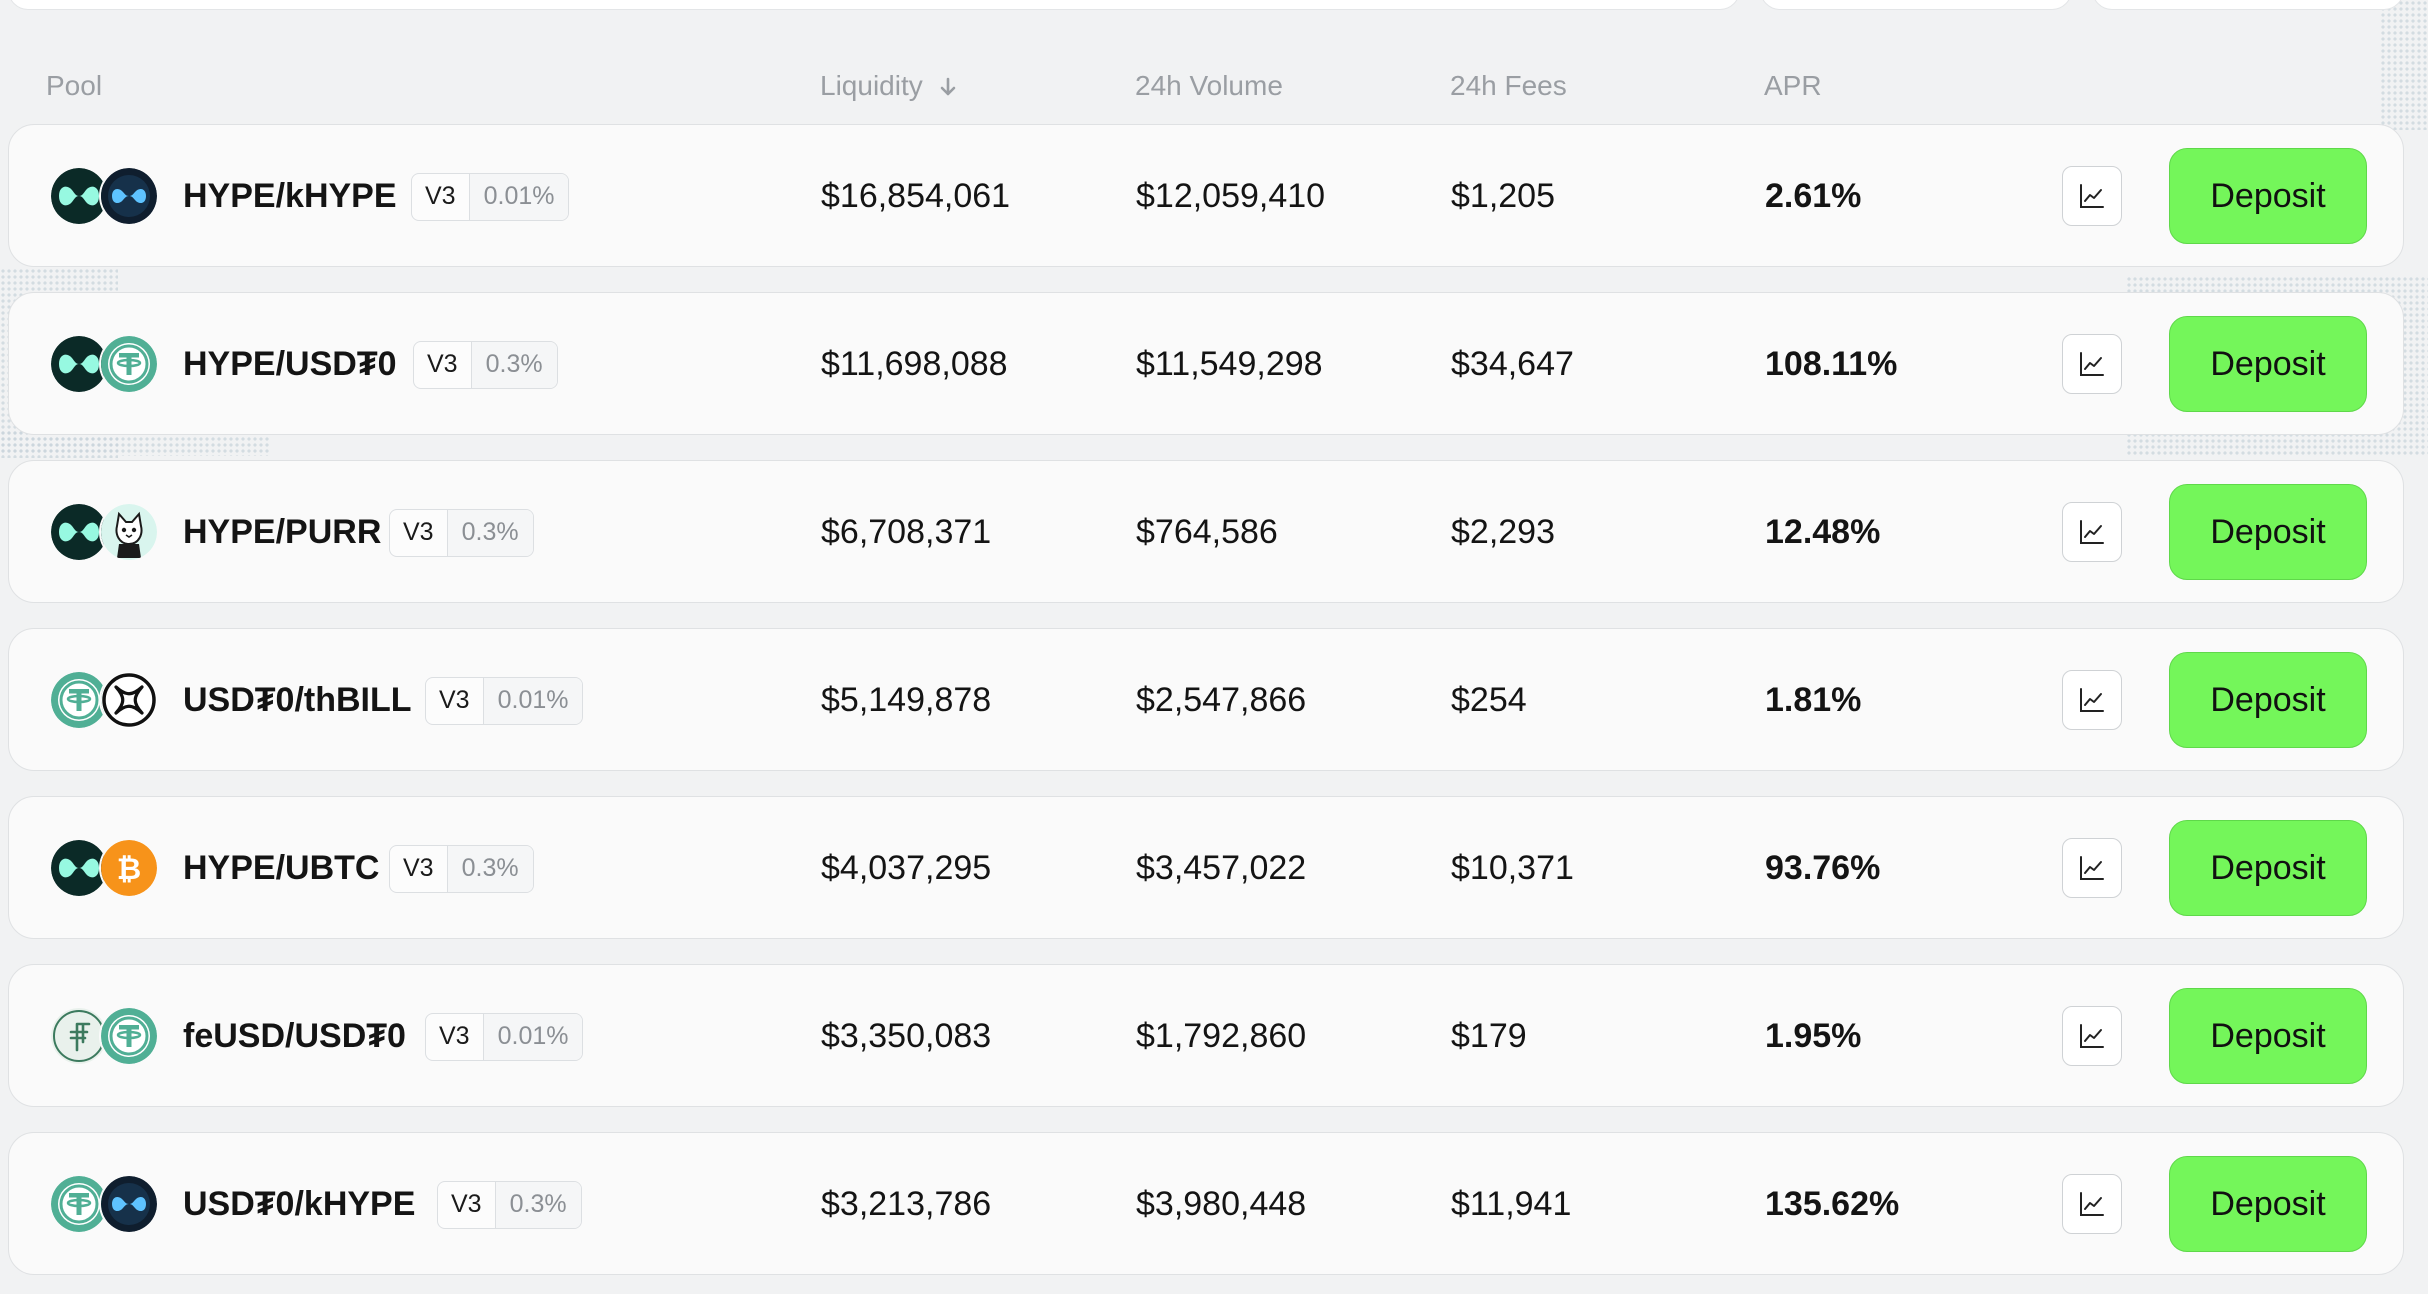  Describe the element at coordinates (914, 364) in the screenshot. I see `liquidity-value: $11,698,088` at that location.